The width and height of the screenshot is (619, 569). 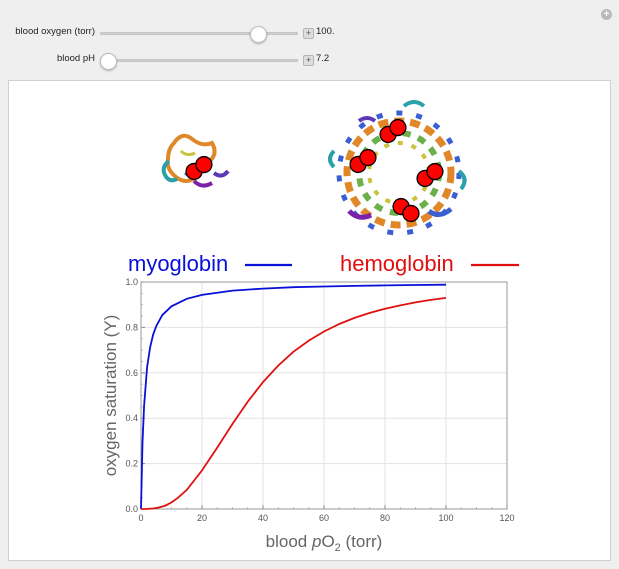 What do you see at coordinates (178, 263) in the screenshot?
I see `legend-myoglobin: myoglobin` at bounding box center [178, 263].